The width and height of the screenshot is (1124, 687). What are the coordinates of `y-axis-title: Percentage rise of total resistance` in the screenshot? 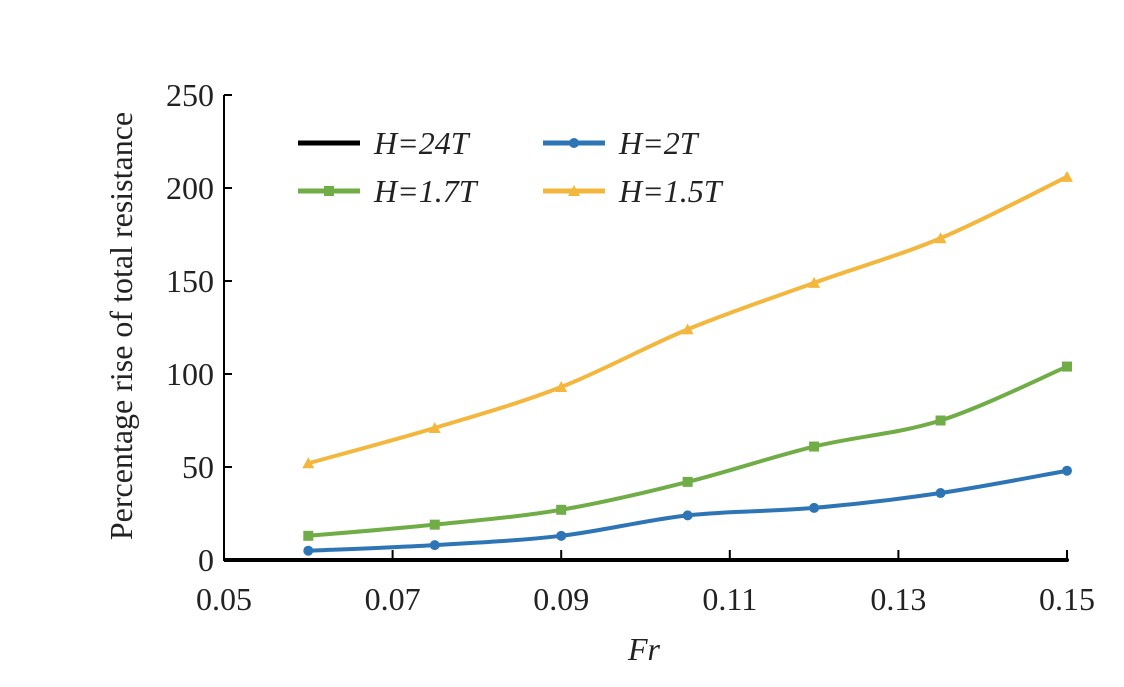 It's located at (121, 326).